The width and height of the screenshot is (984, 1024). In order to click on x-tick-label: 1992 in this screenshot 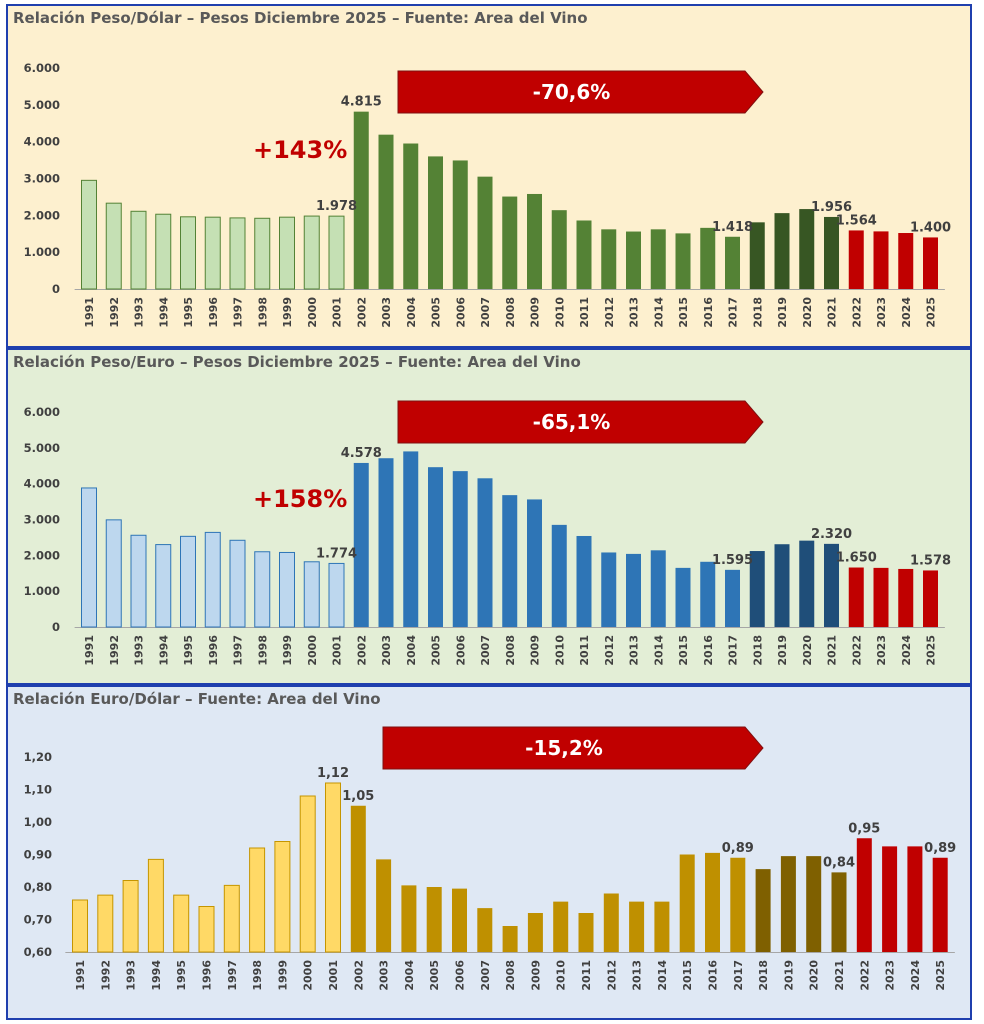, I will do `click(105, 975)`.